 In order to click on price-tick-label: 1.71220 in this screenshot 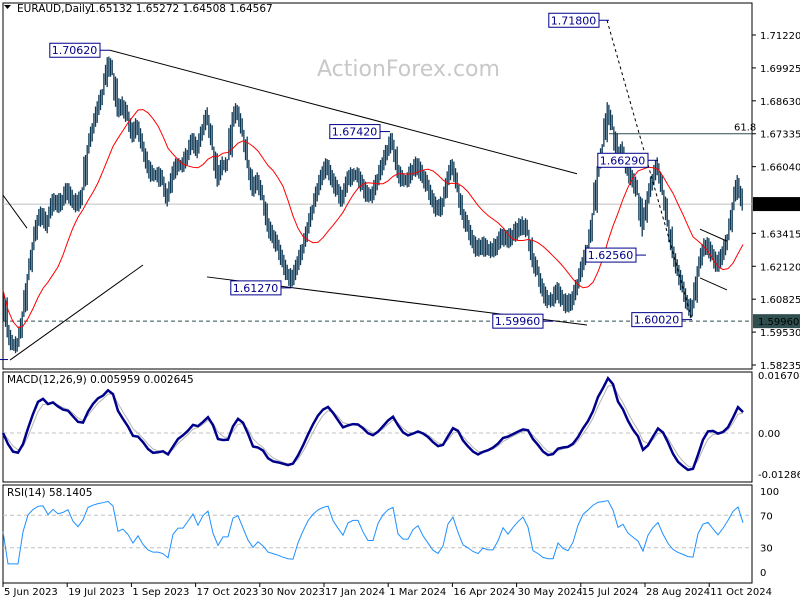, I will do `click(780, 36)`.